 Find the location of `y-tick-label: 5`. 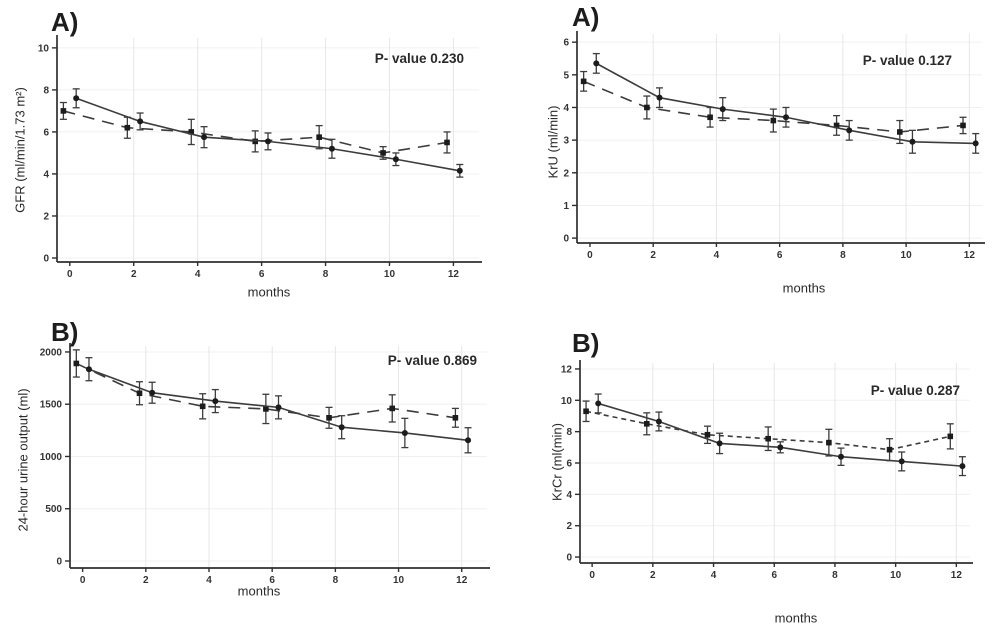

y-tick-label: 5 is located at coordinates (566, 75).